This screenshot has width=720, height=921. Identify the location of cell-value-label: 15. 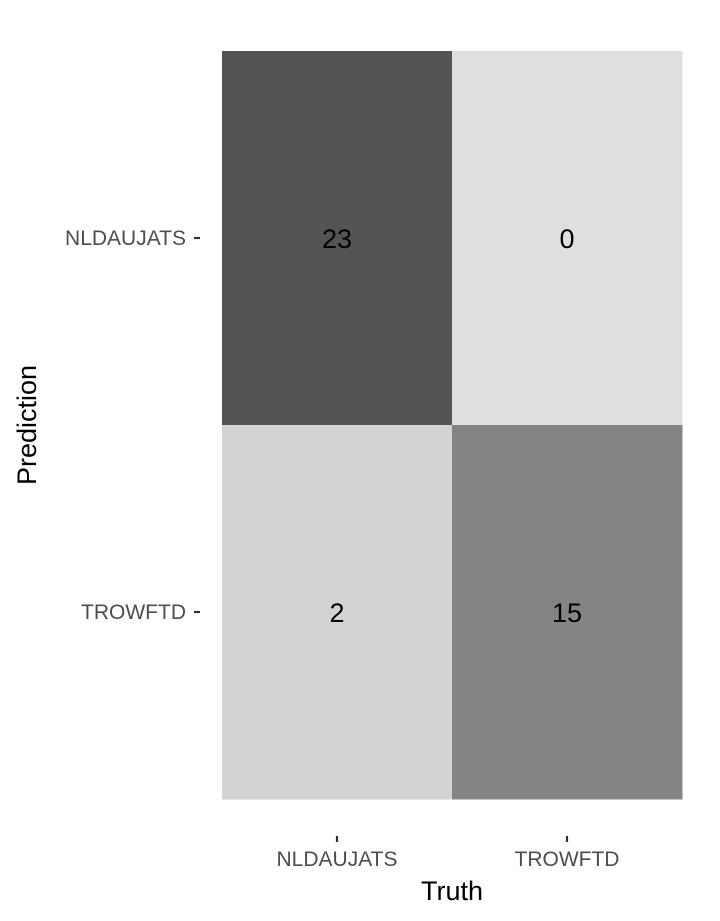
(567, 613).